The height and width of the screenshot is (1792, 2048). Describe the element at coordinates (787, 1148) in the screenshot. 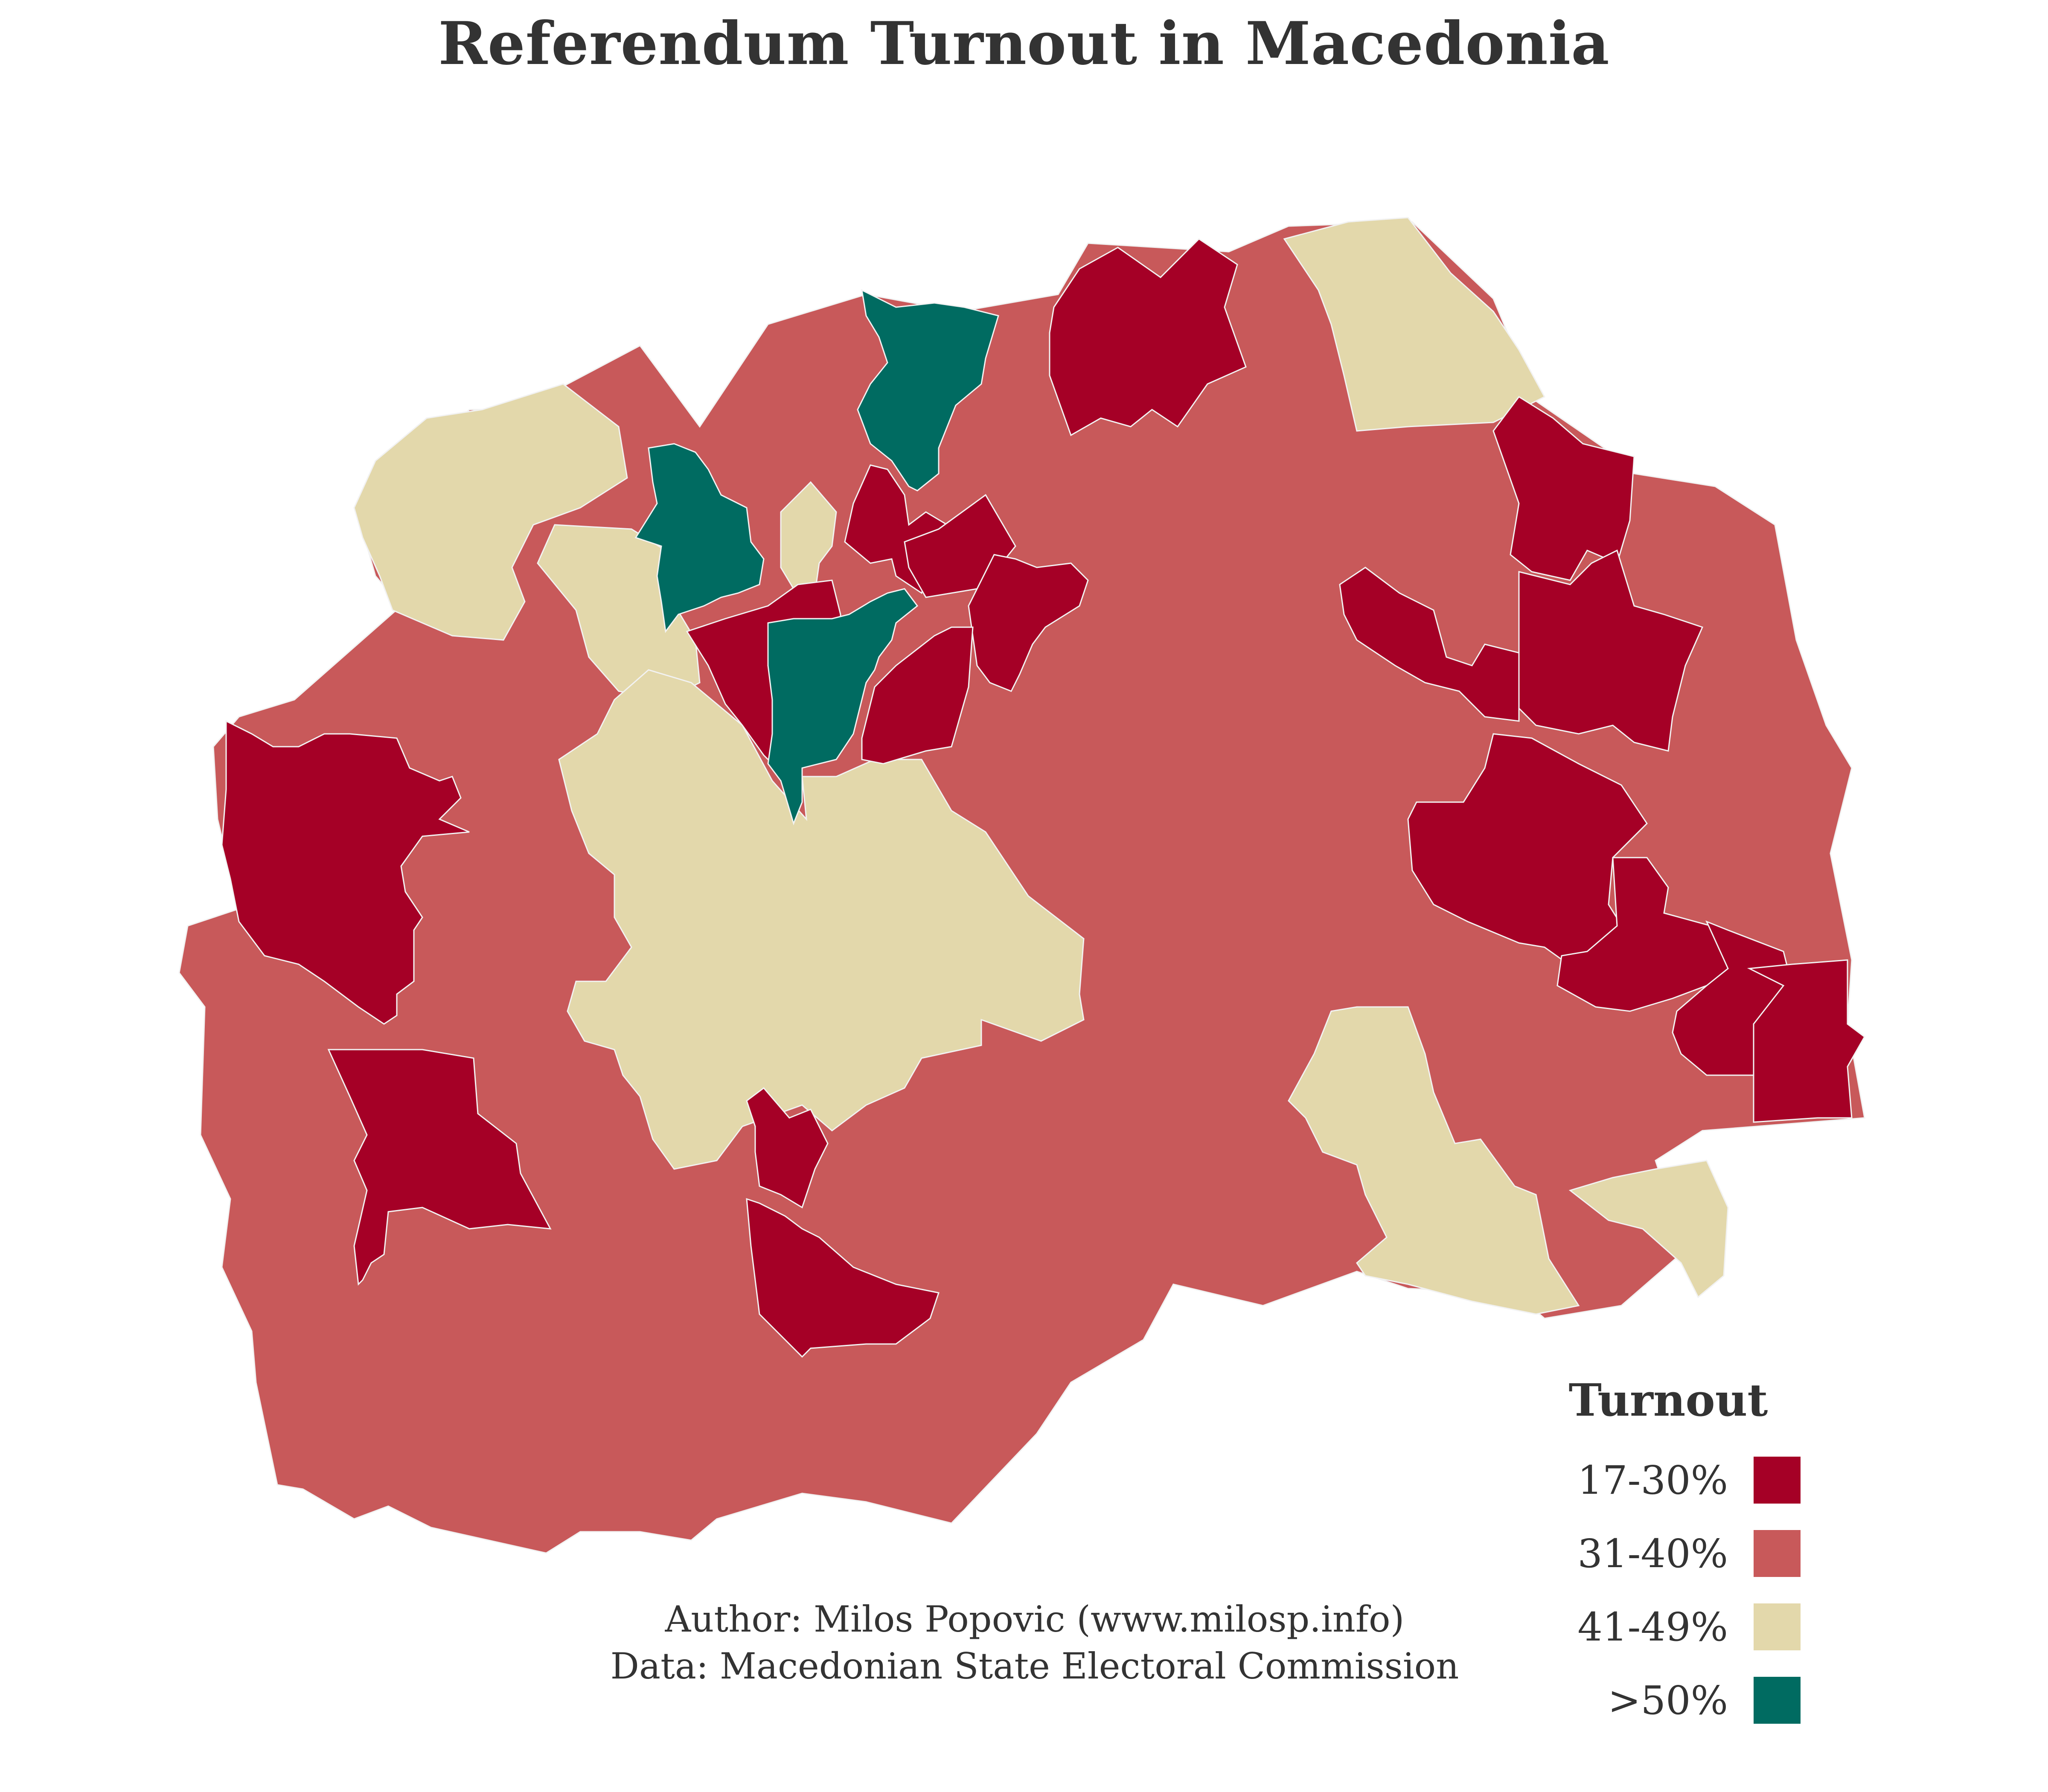

I see `region-makedonski-brod-red` at that location.